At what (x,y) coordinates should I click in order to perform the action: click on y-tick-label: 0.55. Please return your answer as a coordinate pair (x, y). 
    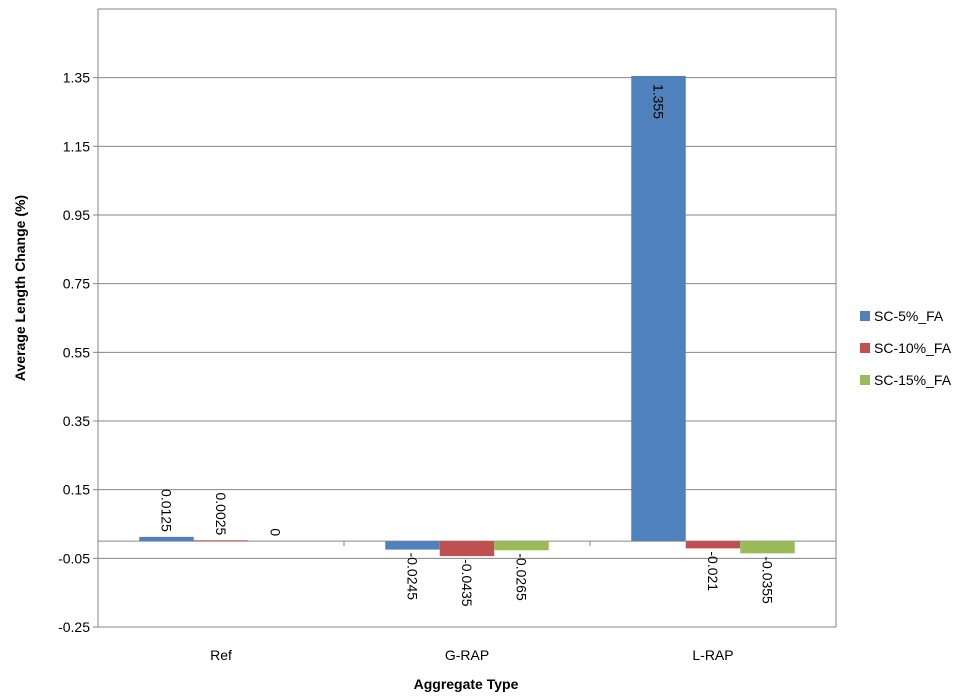
    Looking at the image, I should click on (76, 352).